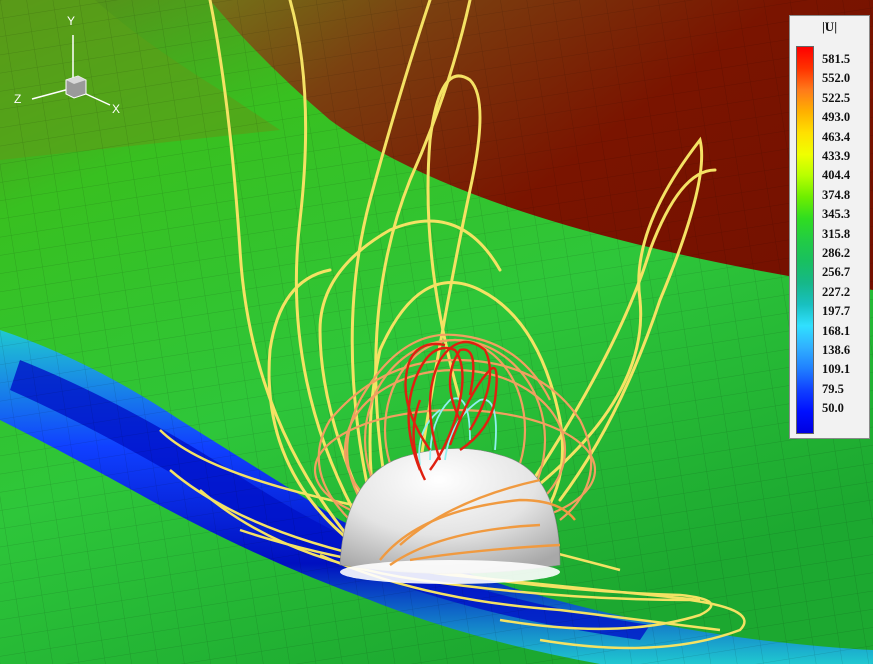 The width and height of the screenshot is (873, 664). I want to click on axis-z-label: Z, so click(18, 99).